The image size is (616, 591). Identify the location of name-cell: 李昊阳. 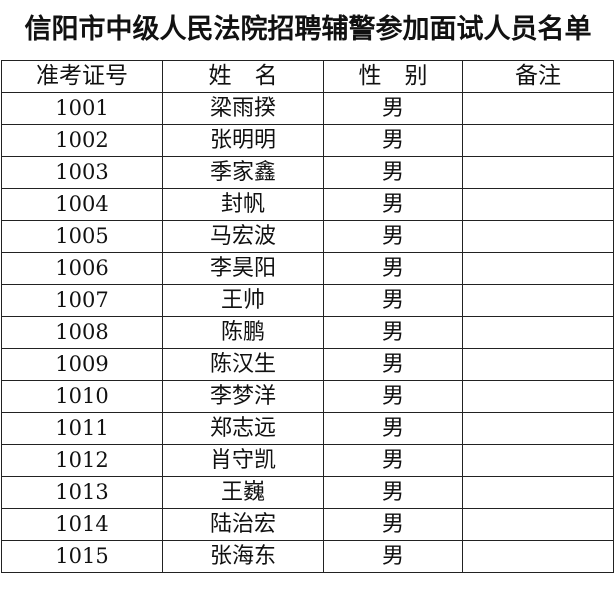
(243, 268).